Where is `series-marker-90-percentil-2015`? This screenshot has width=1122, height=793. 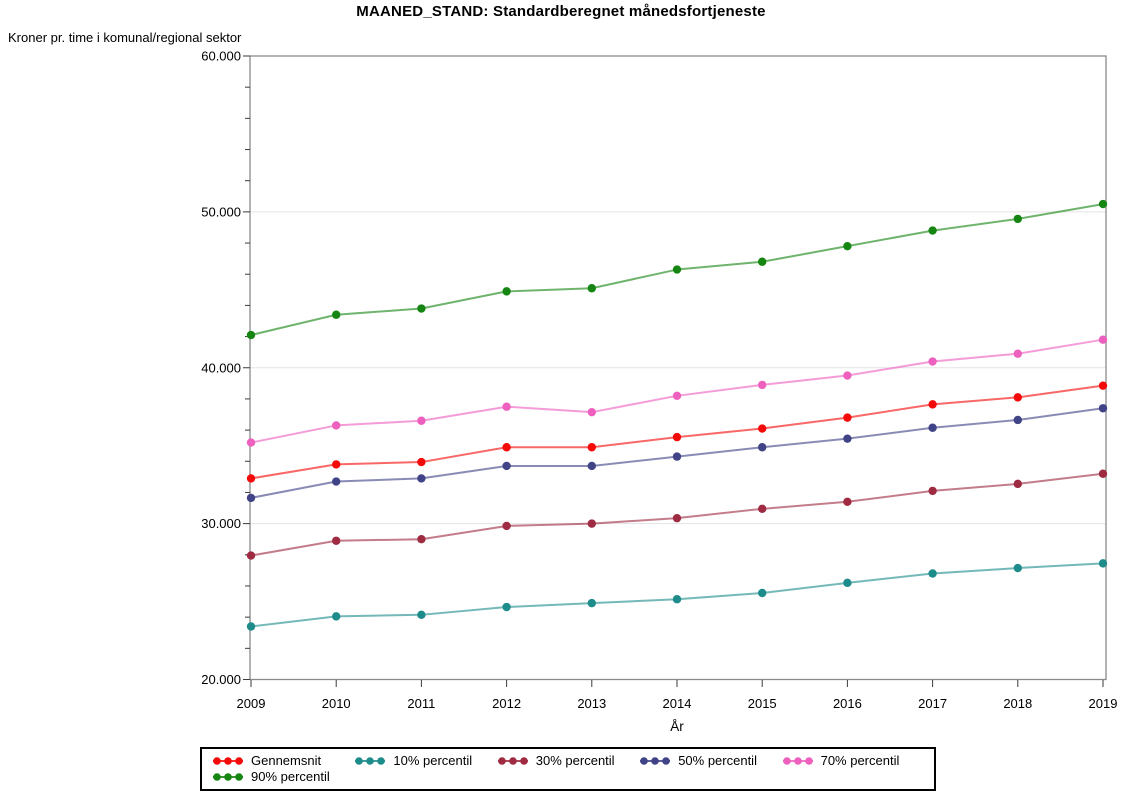
series-marker-90-percentil-2015 is located at coordinates (762, 261).